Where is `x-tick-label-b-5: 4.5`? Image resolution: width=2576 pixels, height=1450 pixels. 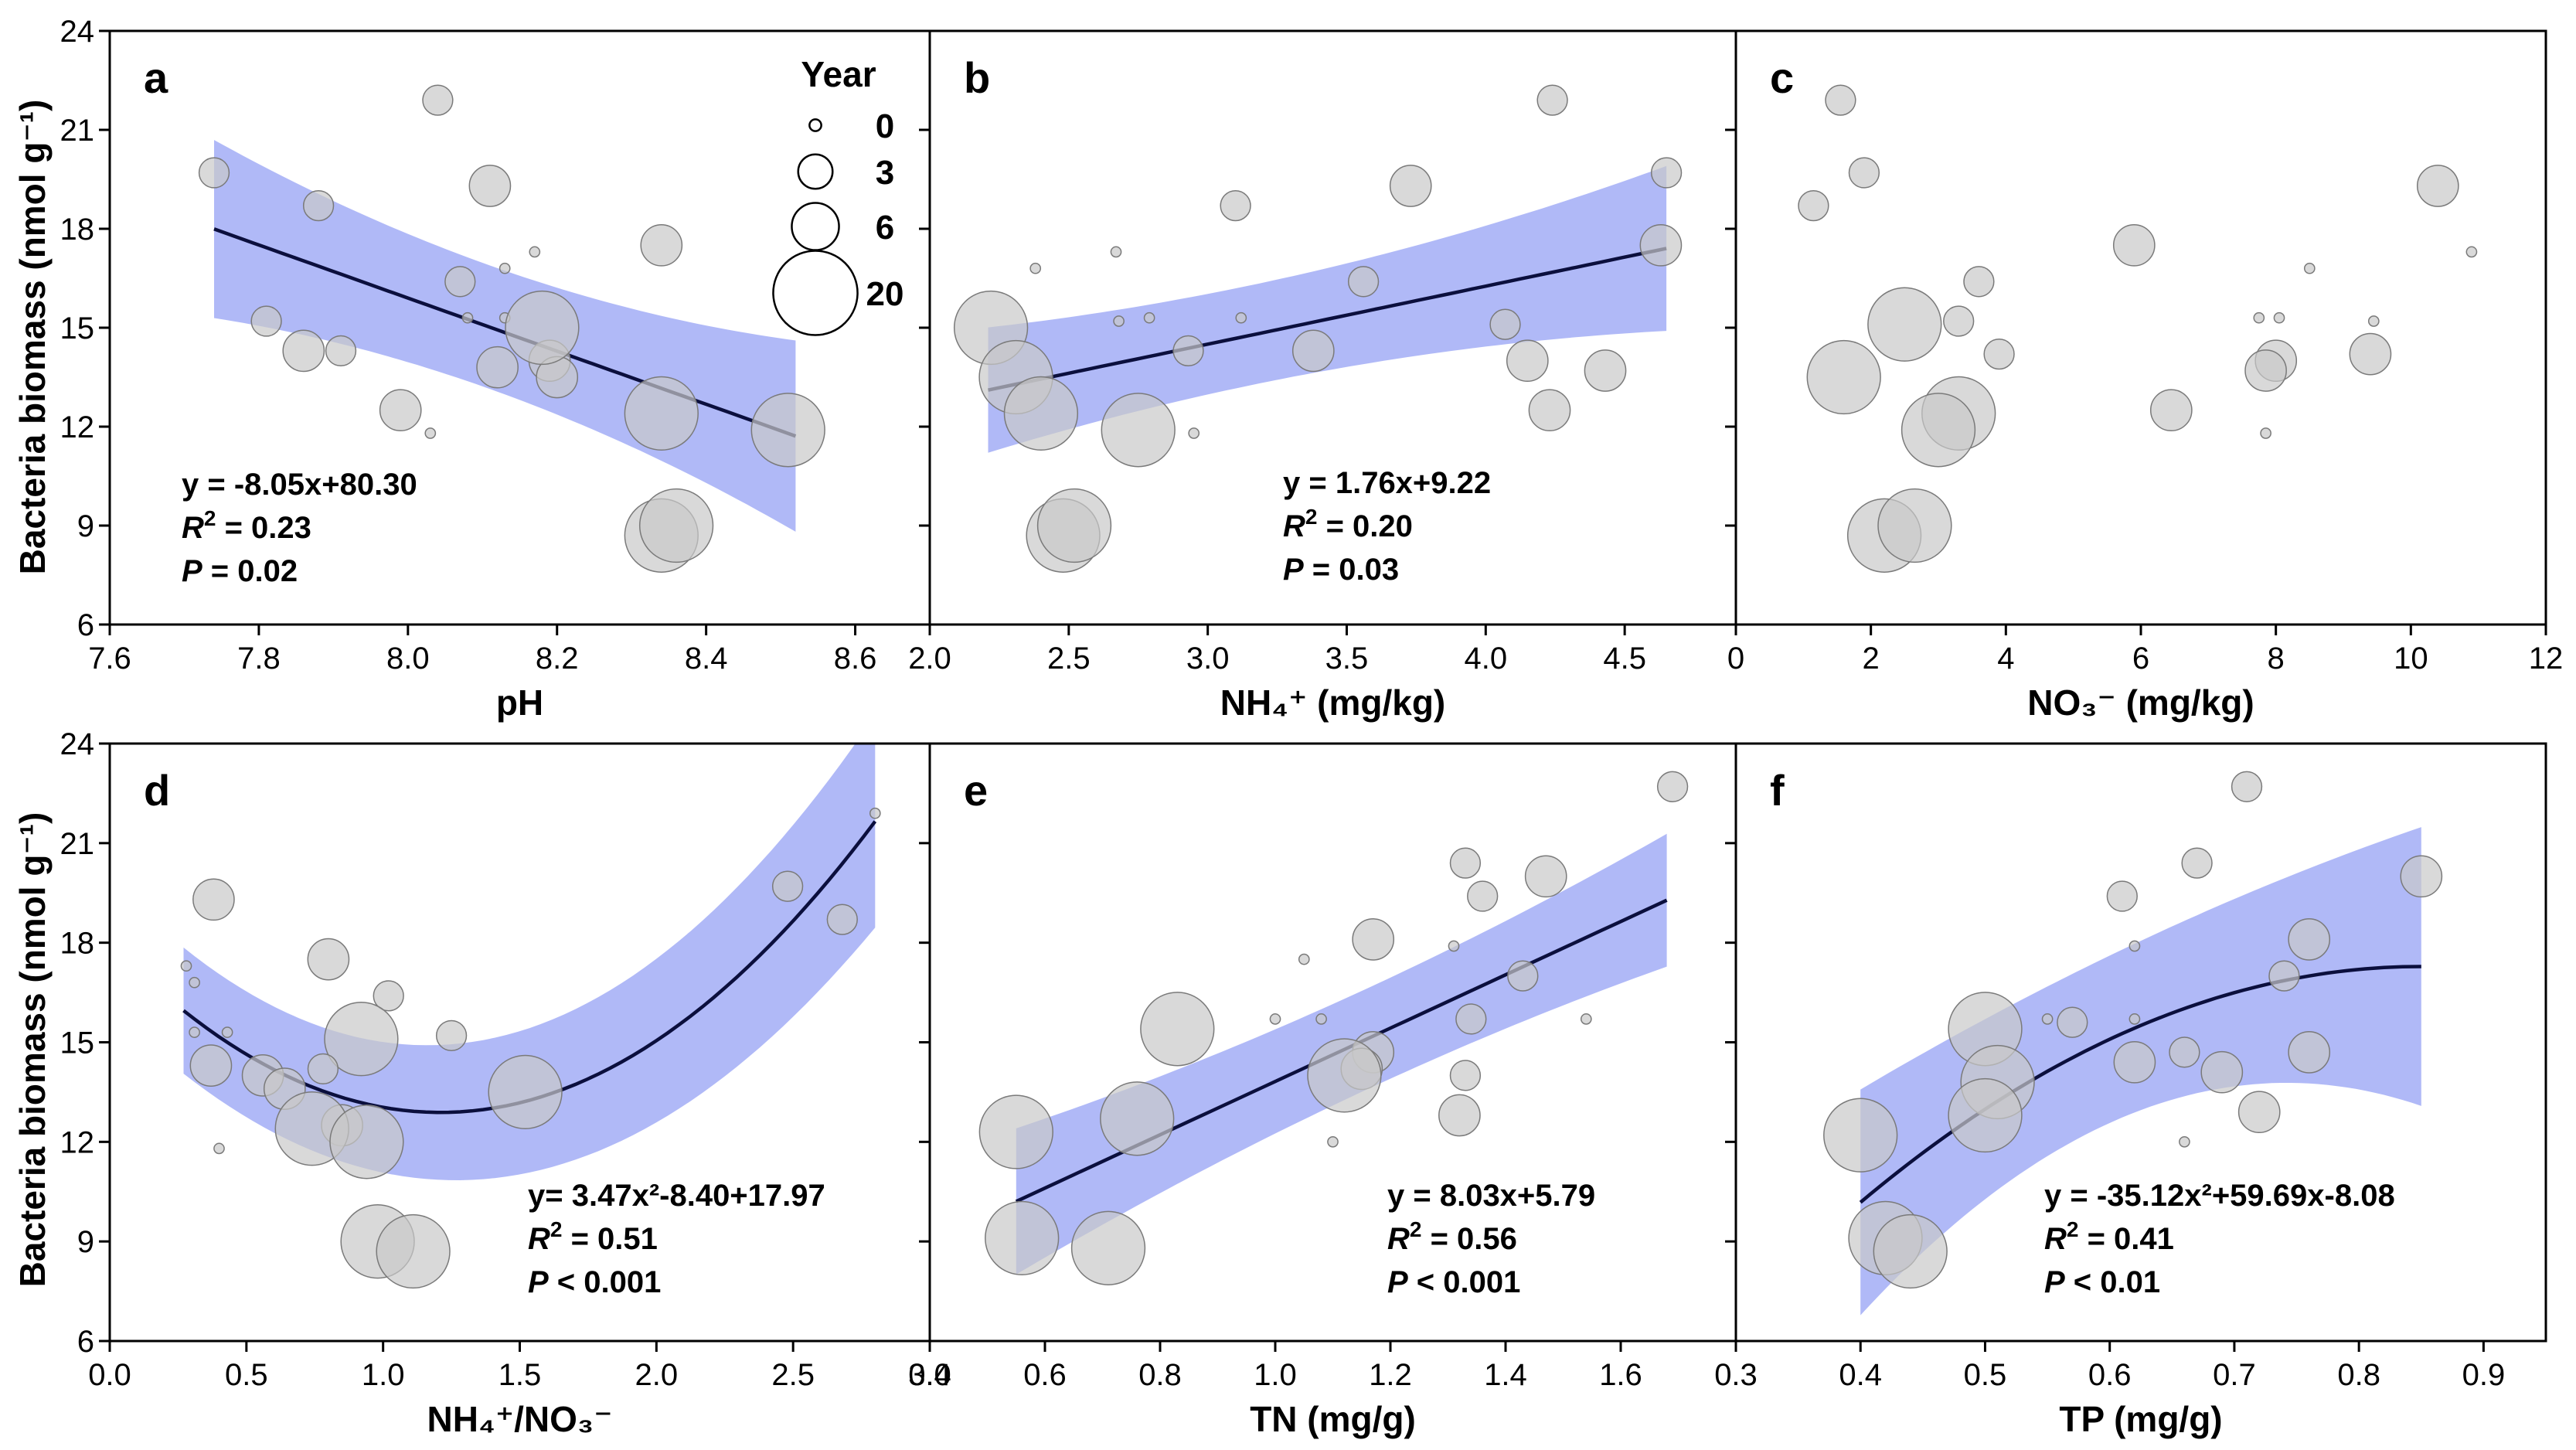 x-tick-label-b-5: 4.5 is located at coordinates (1624, 659).